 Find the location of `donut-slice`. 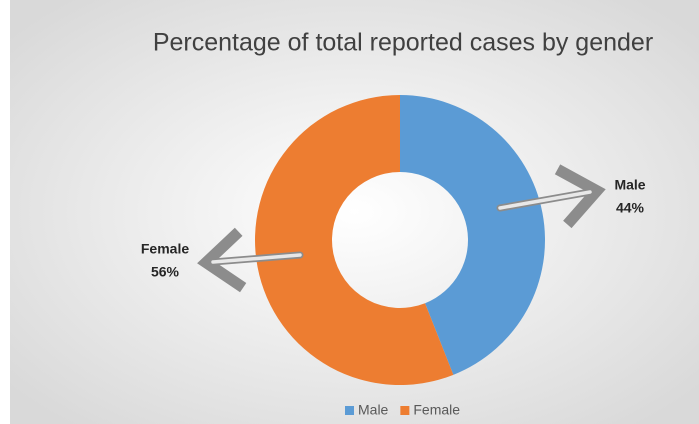

donut-slice is located at coordinates (473, 235).